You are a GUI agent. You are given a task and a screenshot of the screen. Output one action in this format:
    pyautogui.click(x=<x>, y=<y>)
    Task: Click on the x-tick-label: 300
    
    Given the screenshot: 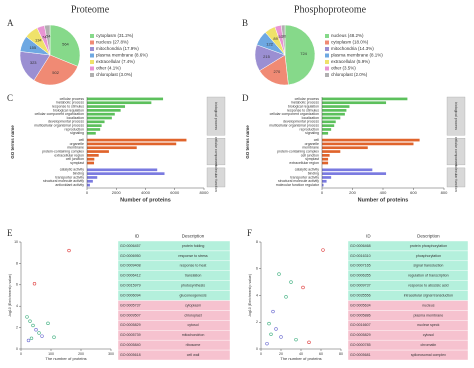 What is the action you would take?
    pyautogui.click(x=111, y=354)
    